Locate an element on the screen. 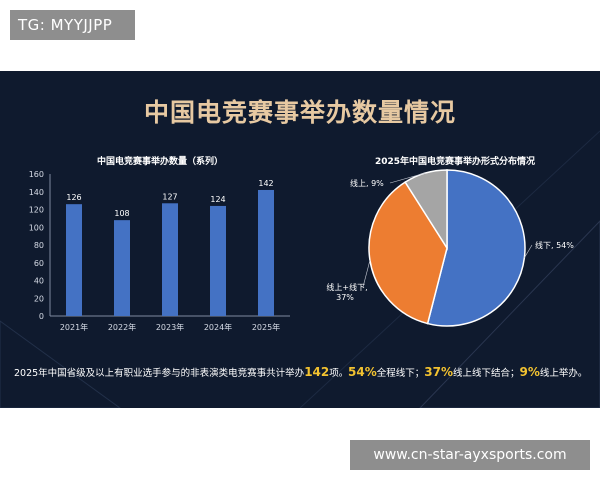 The width and height of the screenshot is (600, 480). pie-slice is located at coordinates (426, 210).